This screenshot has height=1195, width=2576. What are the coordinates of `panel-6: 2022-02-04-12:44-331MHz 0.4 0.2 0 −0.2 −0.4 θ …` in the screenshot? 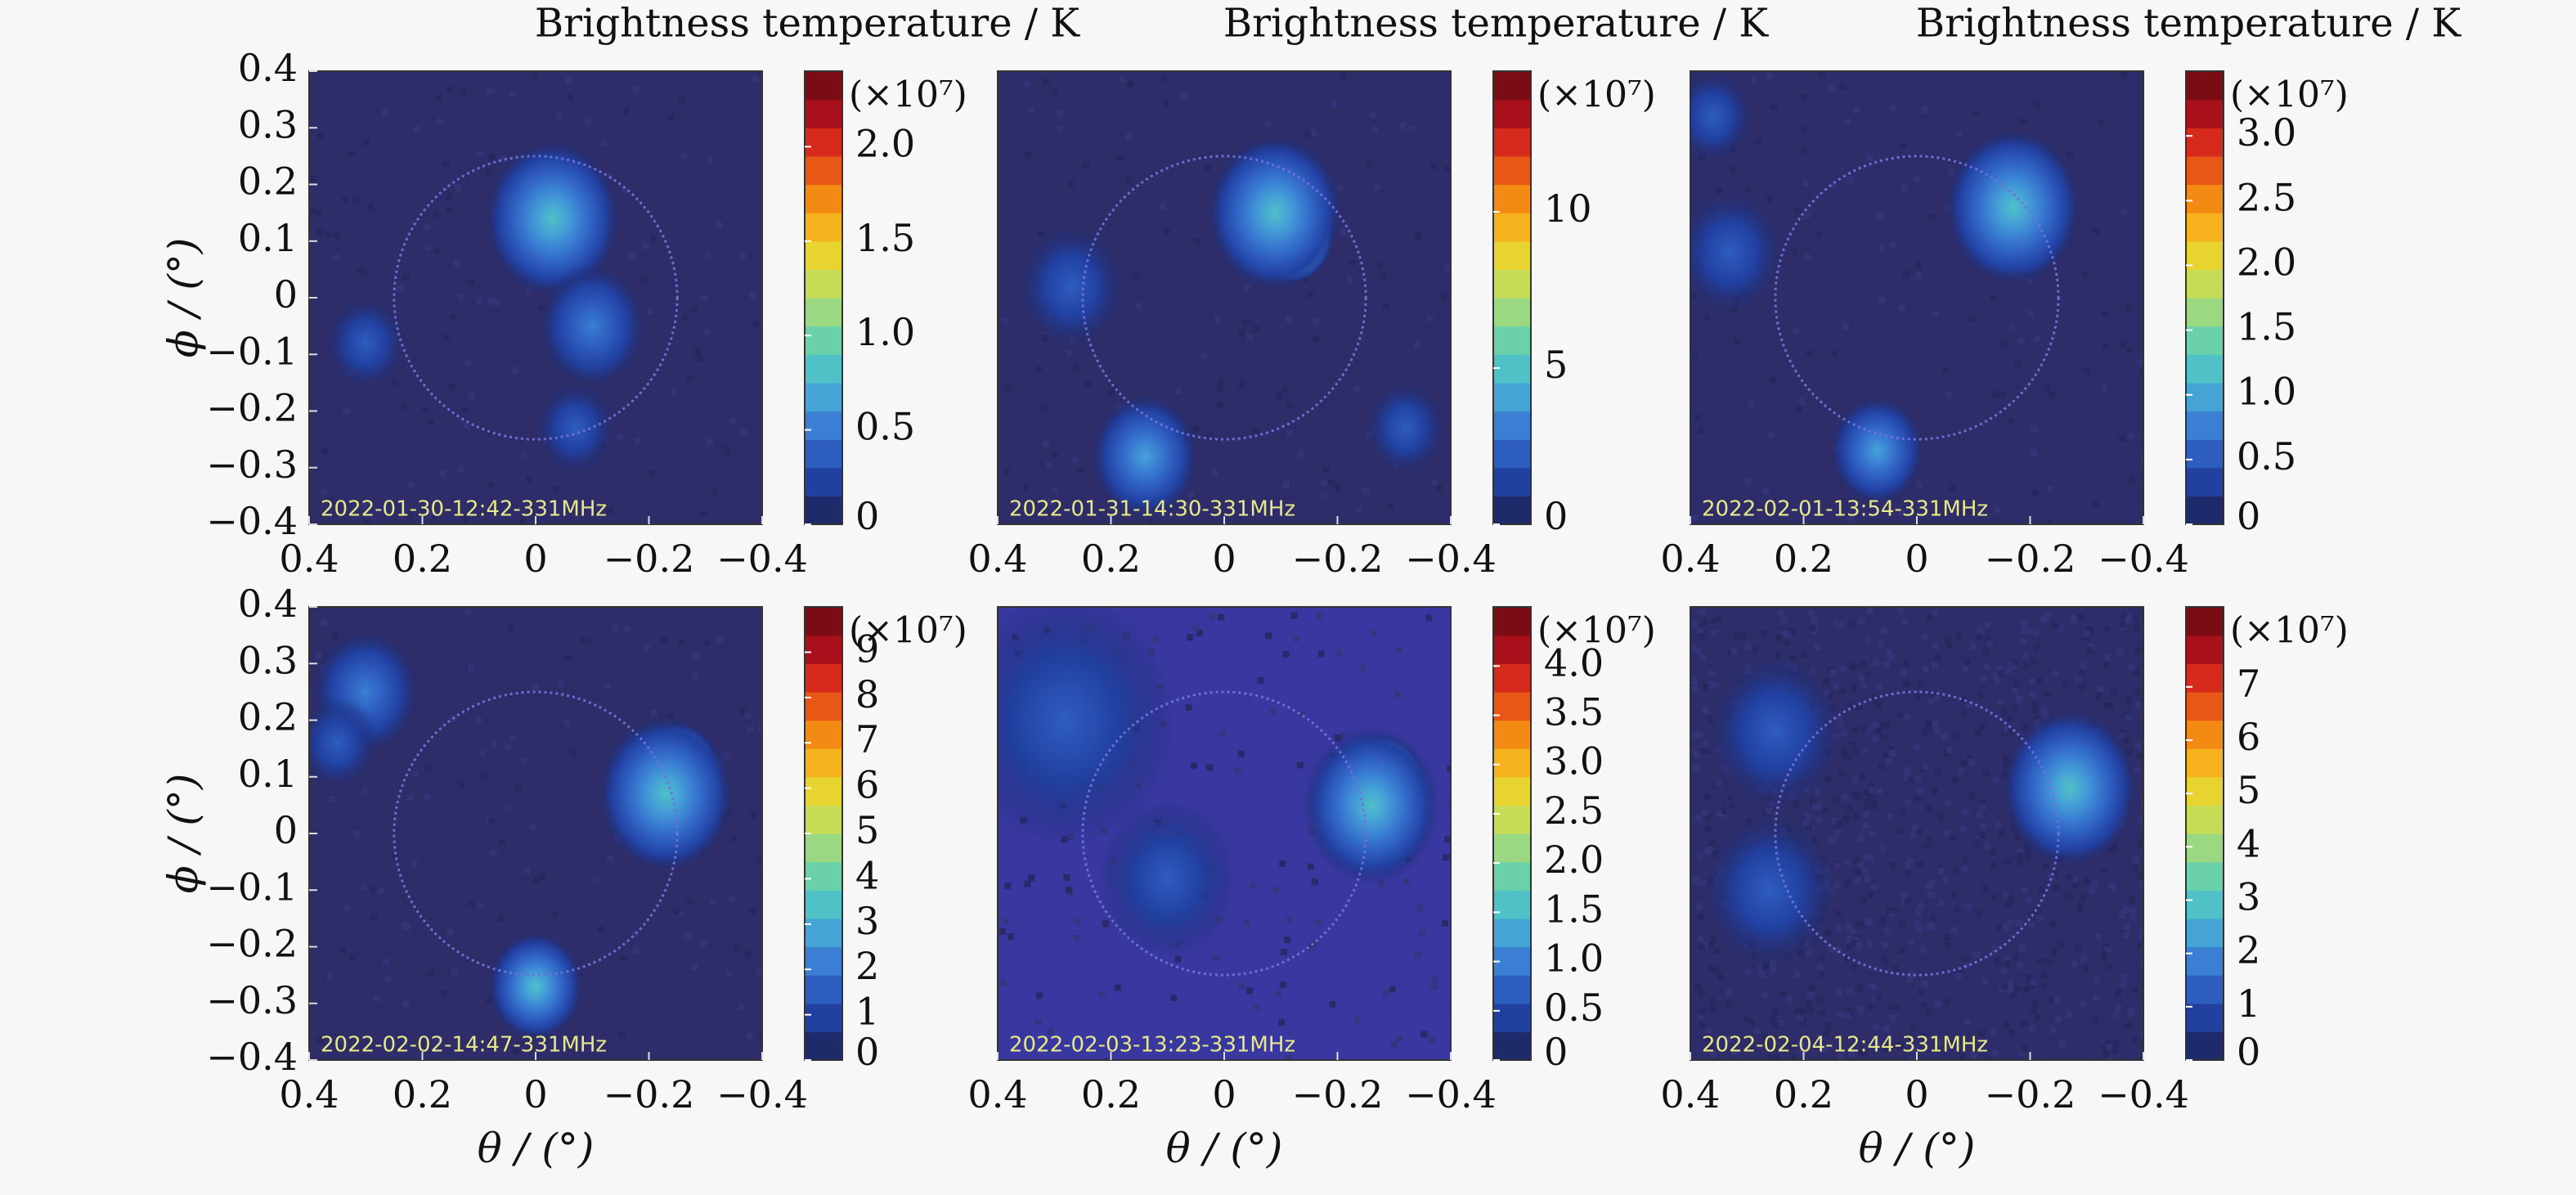 It's located at (2005, 889).